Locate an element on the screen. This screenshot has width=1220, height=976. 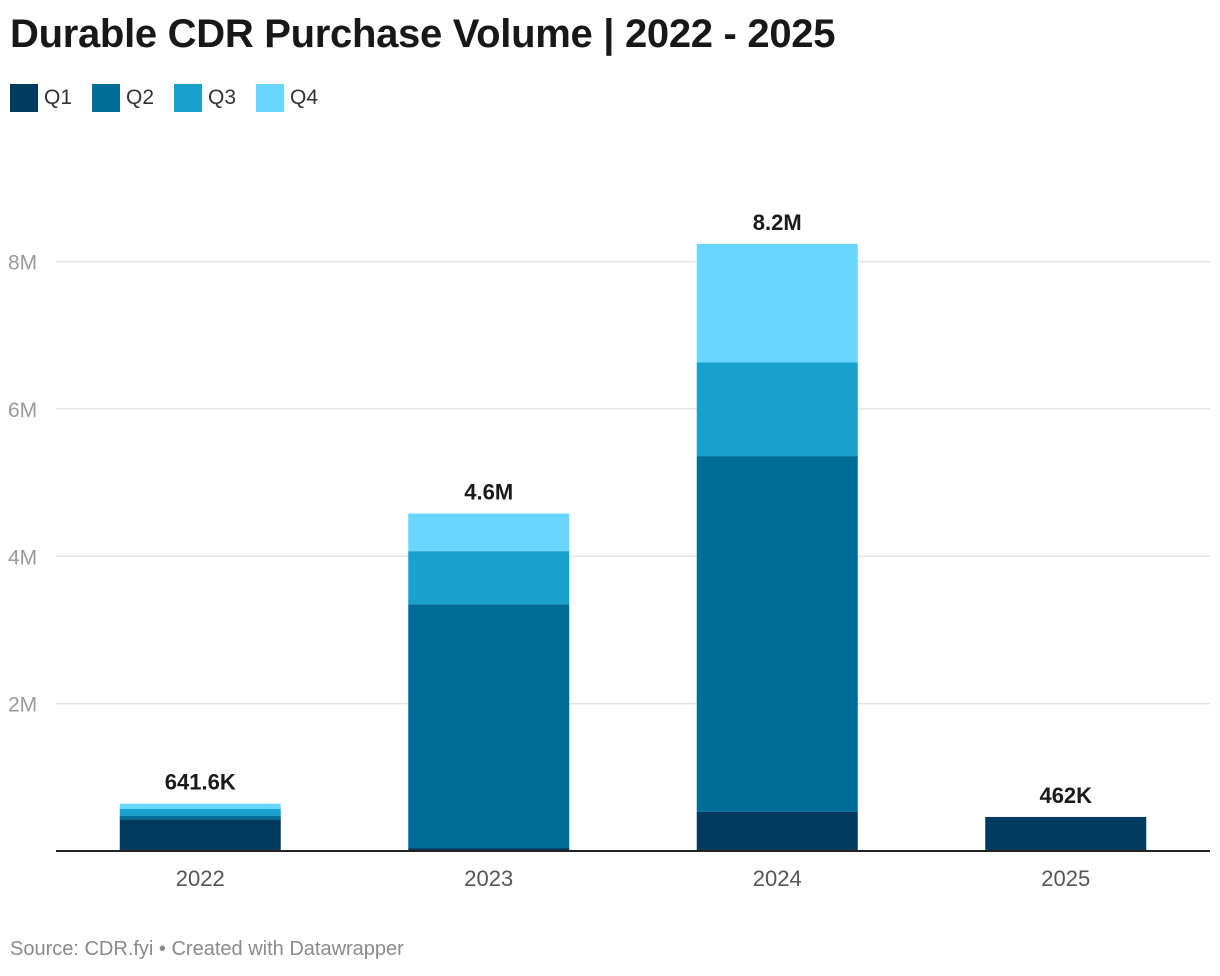
bar-2024-q4 is located at coordinates (777, 303).